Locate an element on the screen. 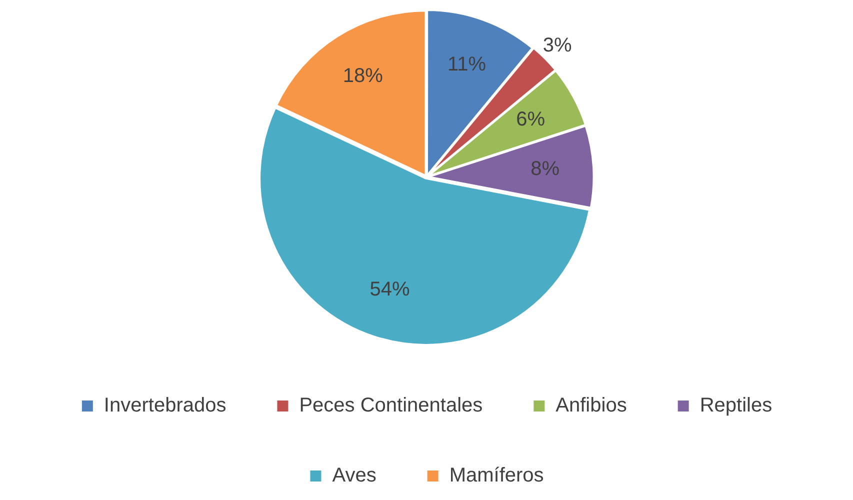 The image size is (853, 500). legend-label: Aves is located at coordinates (354, 475).